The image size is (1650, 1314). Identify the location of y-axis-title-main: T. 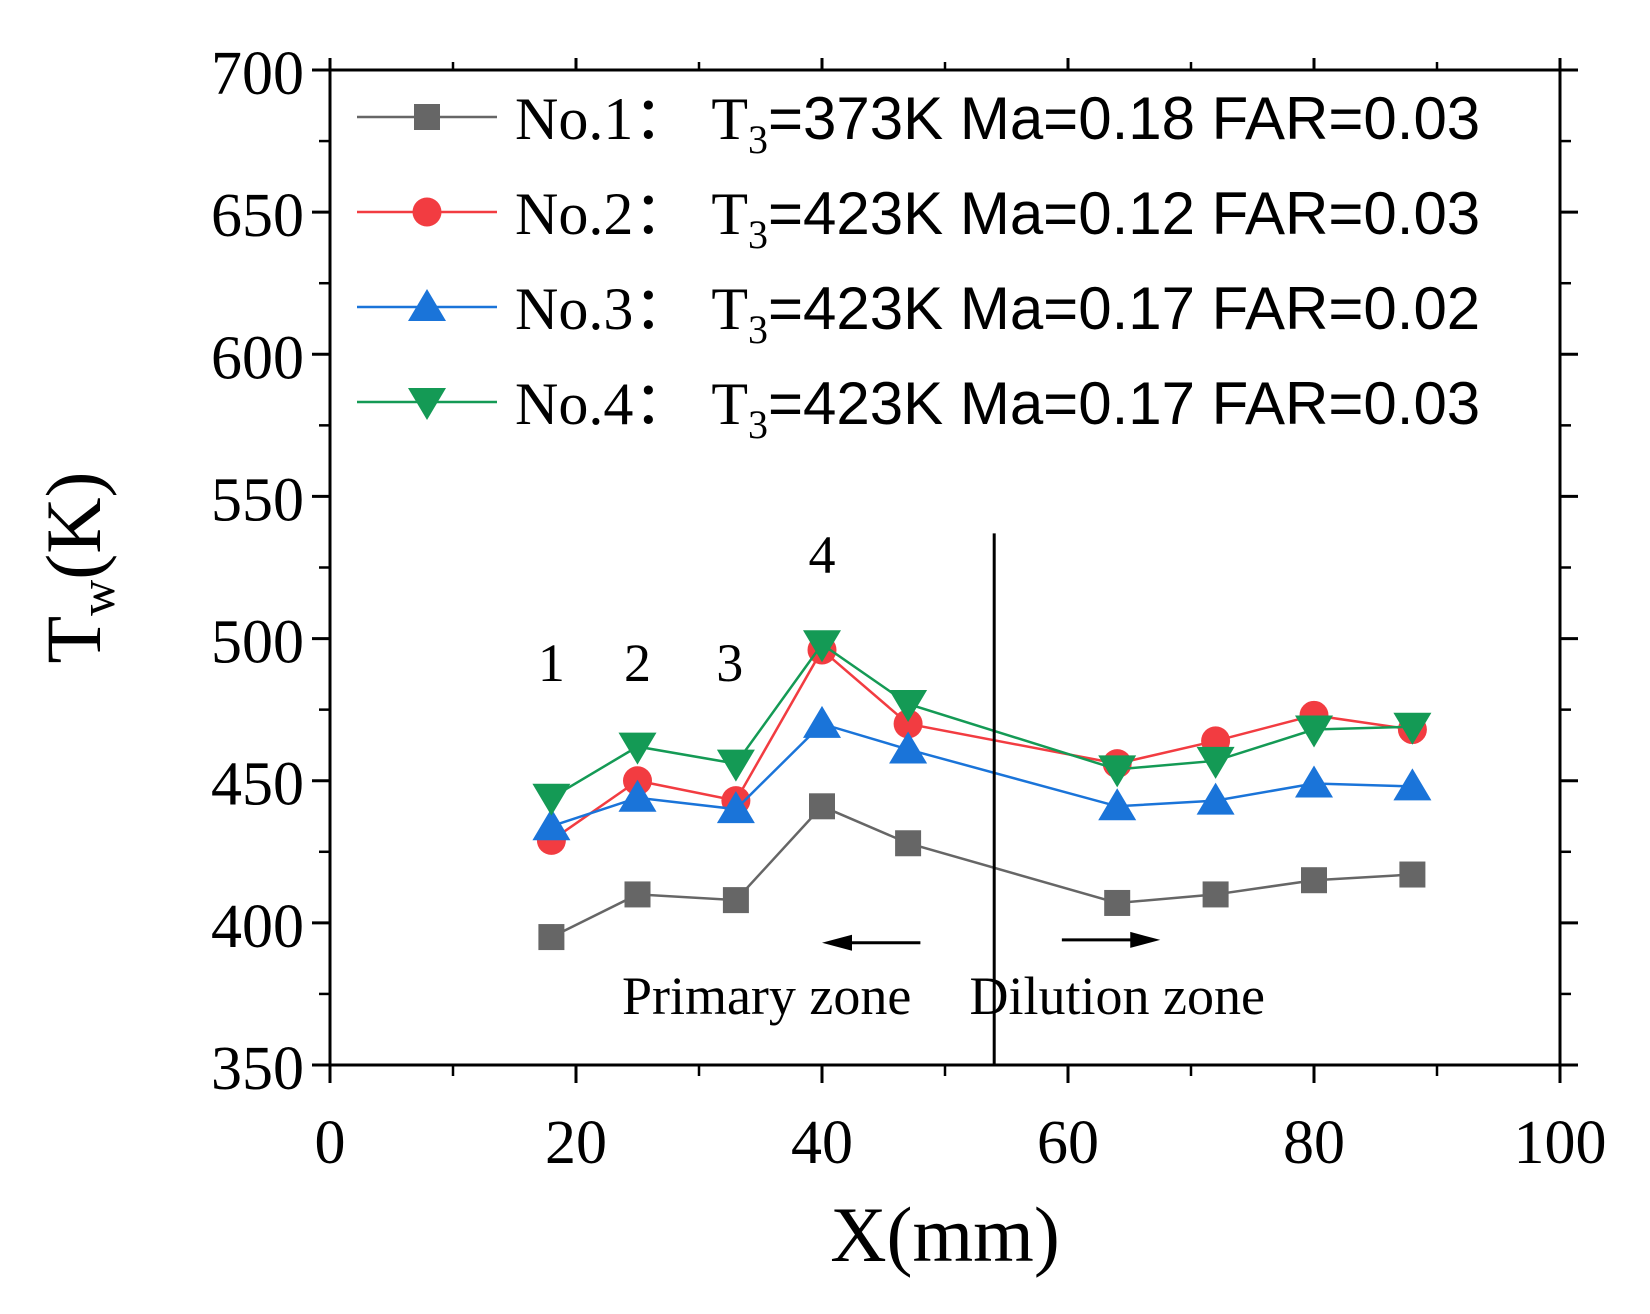
(73, 640).